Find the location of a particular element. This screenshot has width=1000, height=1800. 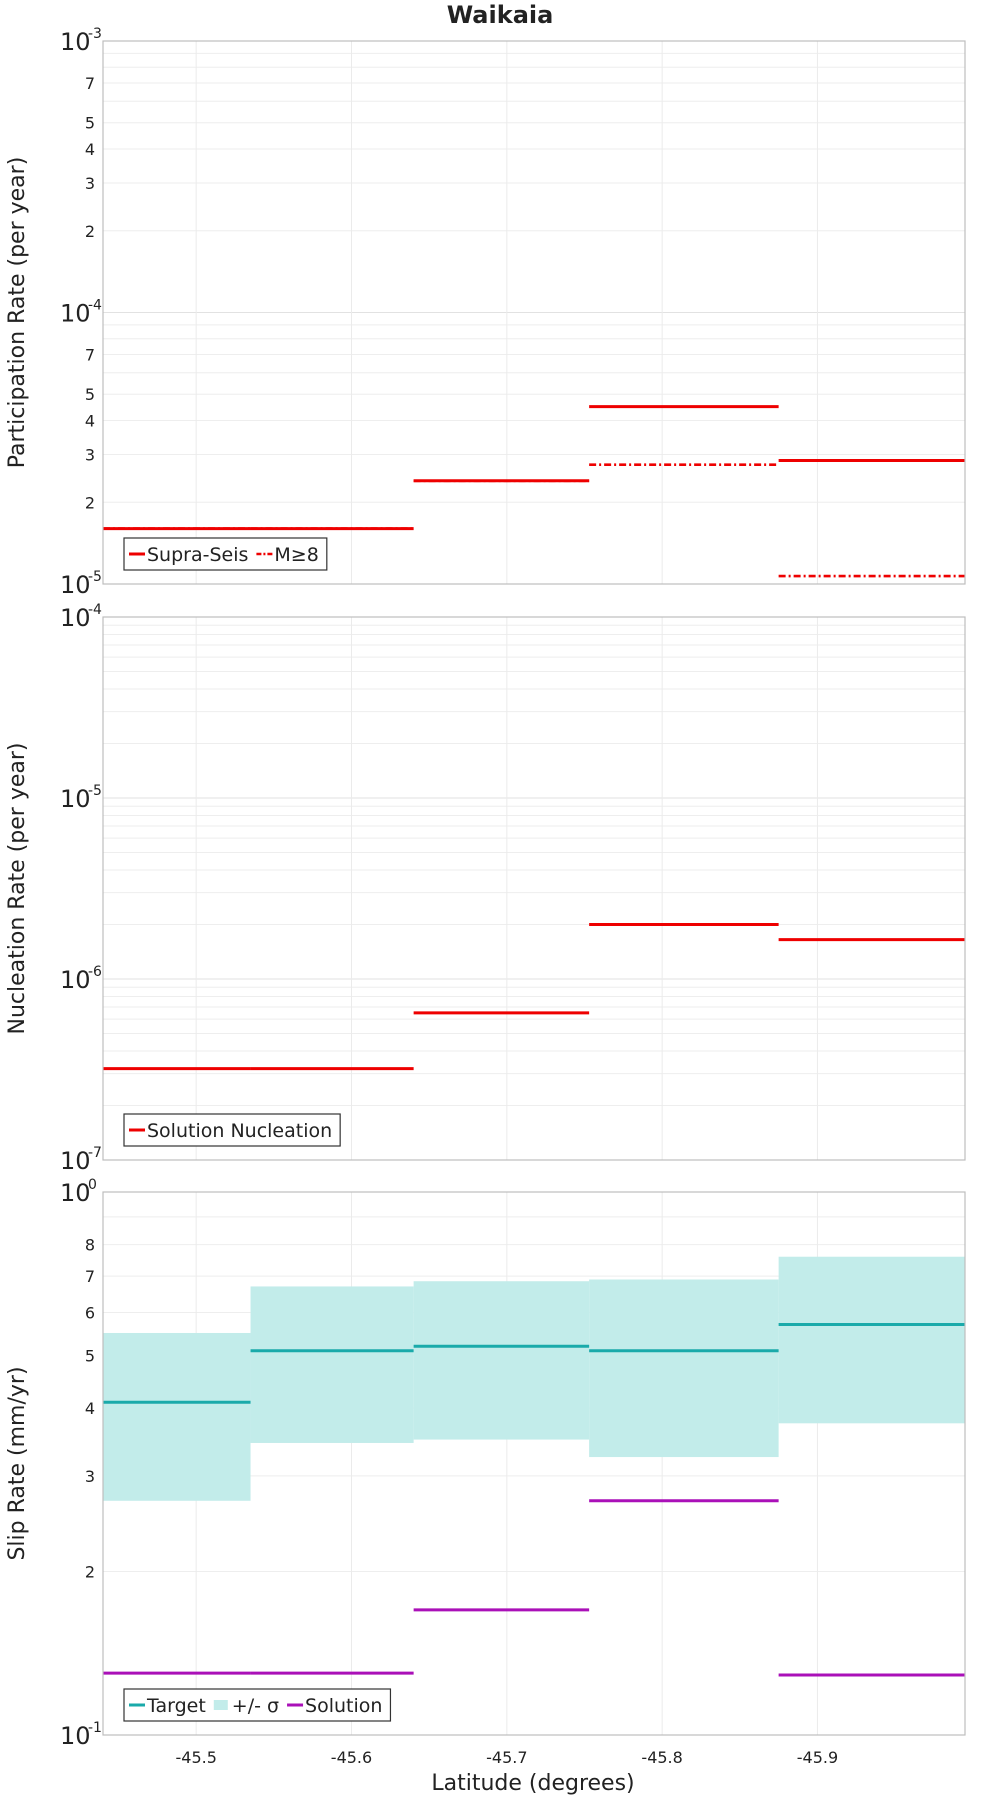

x-tick-label: -45.8 is located at coordinates (661, 1757).